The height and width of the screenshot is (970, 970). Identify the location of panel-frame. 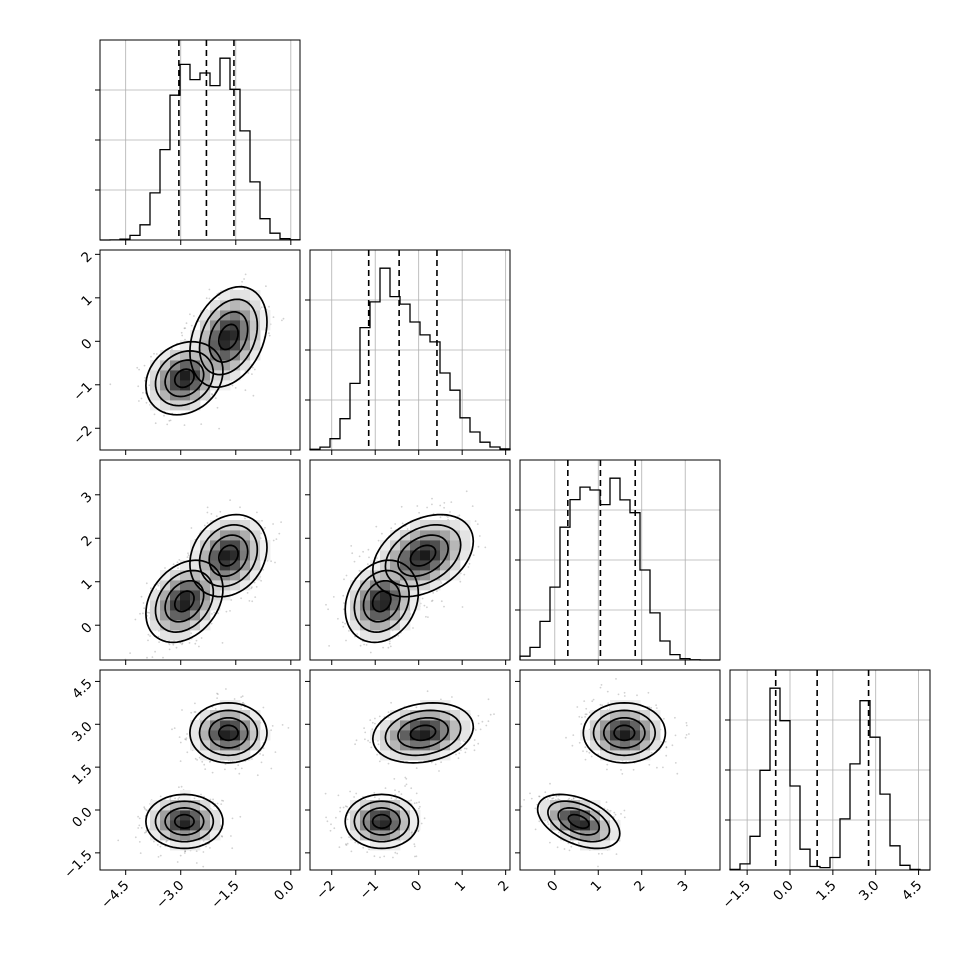
(200, 560).